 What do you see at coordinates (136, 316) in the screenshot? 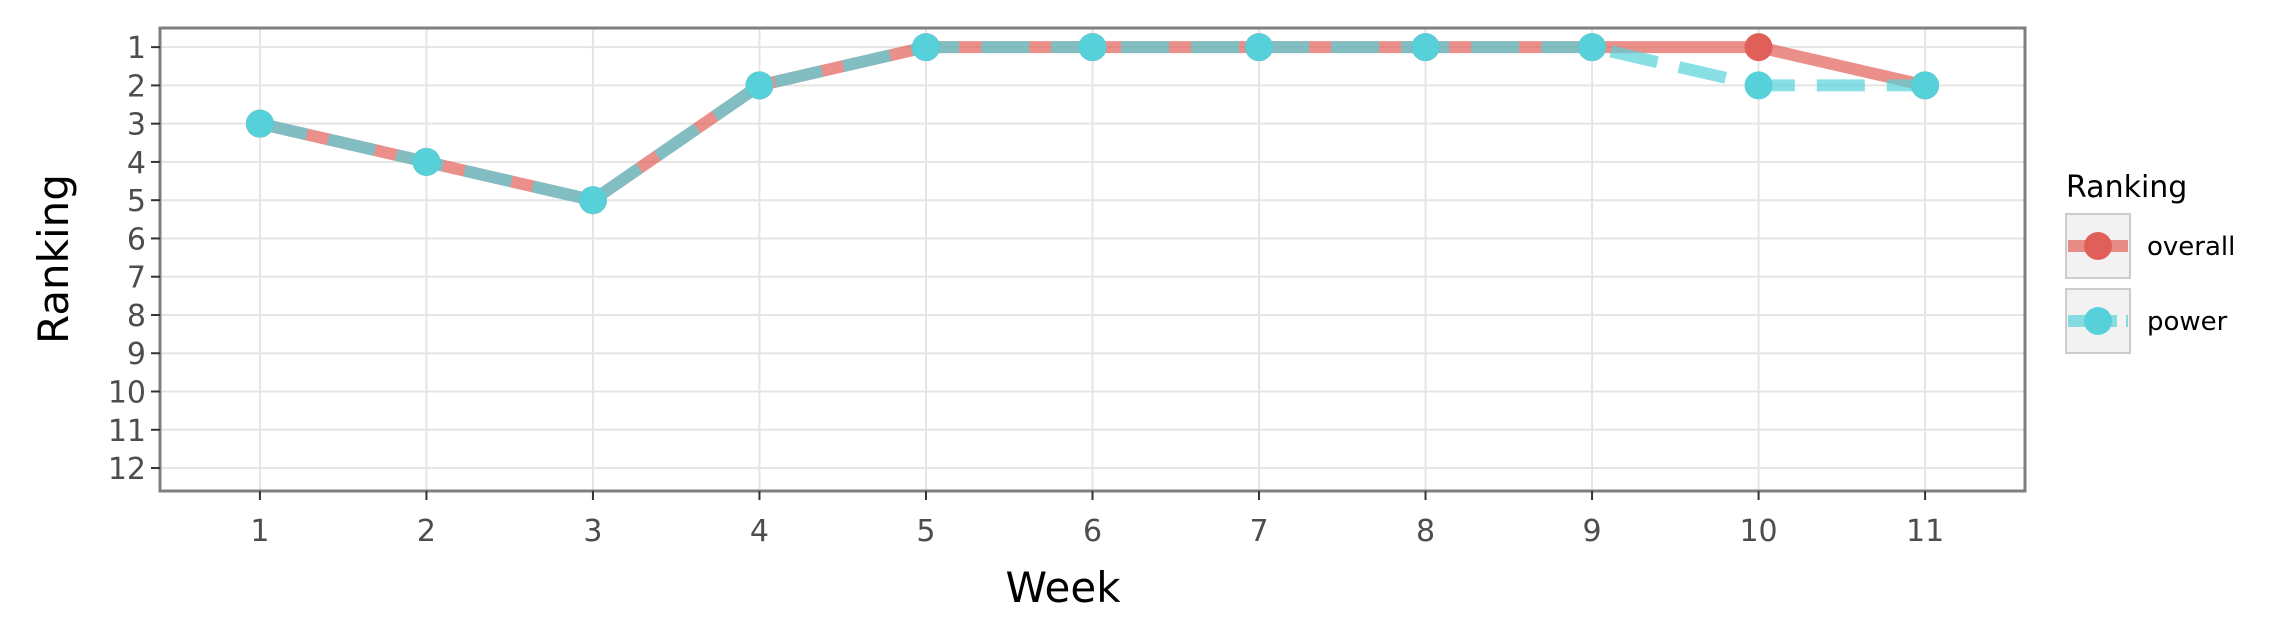
I see `y-tick-label: 8` at bounding box center [136, 316].